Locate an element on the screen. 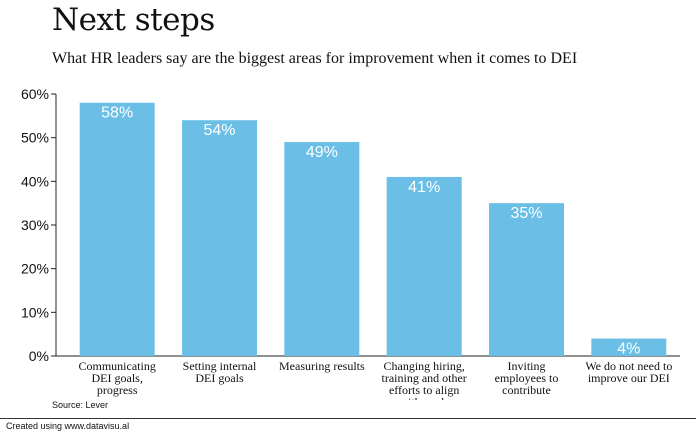  y-tick-label: 0% is located at coordinates (39, 356).